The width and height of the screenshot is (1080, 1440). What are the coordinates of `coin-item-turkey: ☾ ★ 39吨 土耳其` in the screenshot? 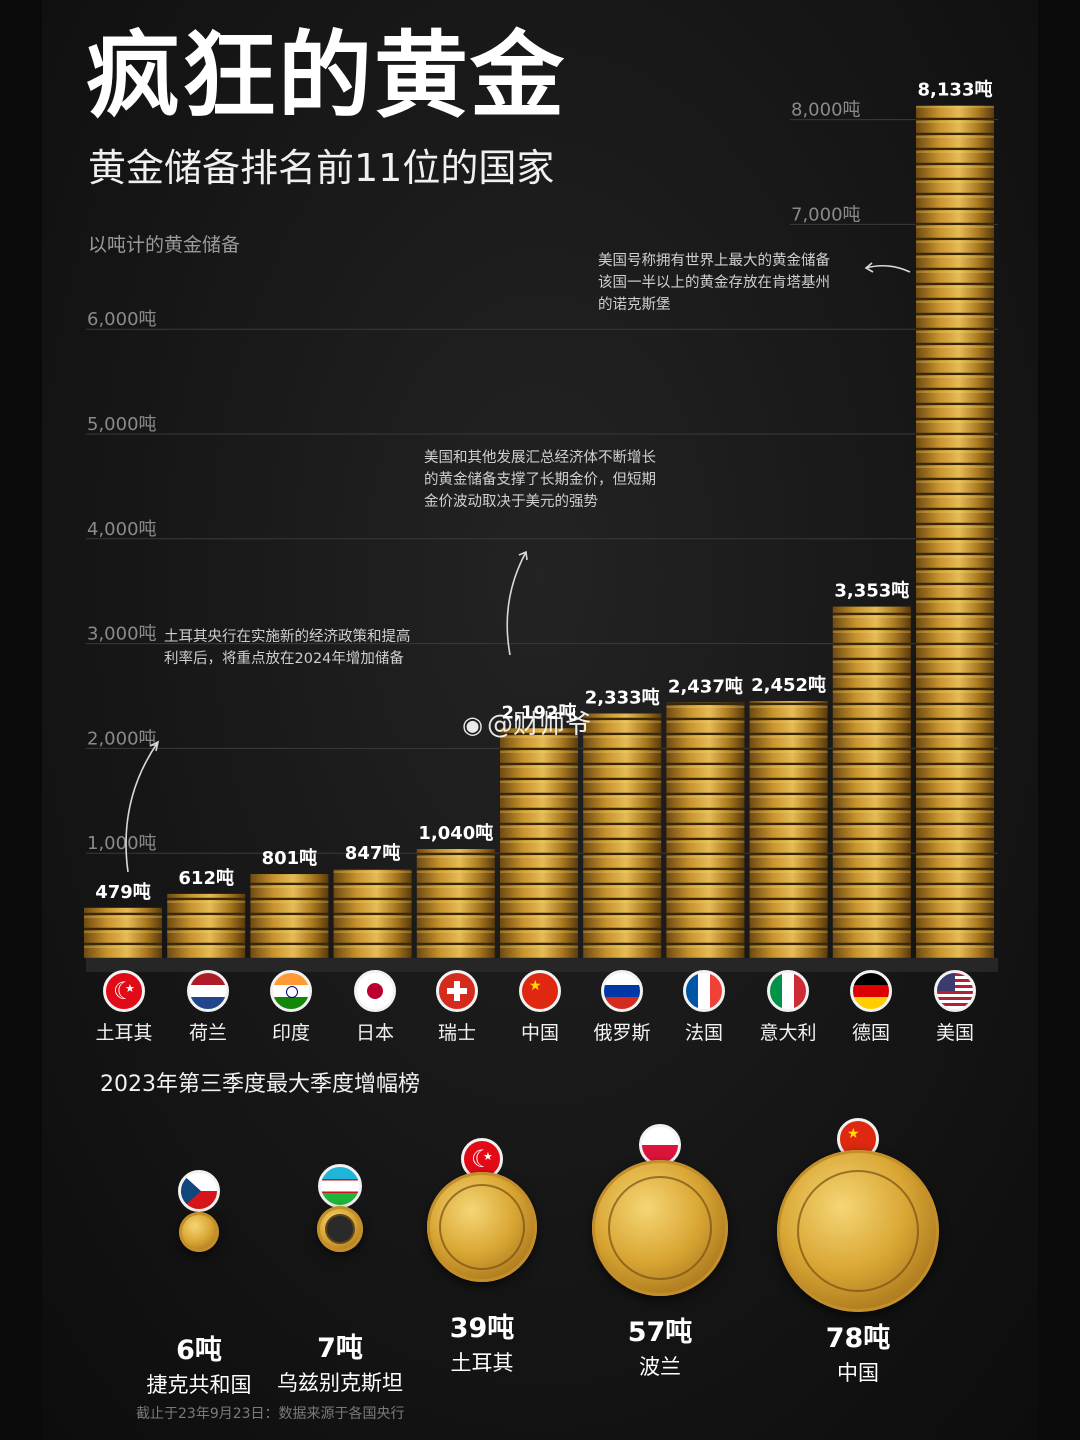 It's located at (482, 1257).